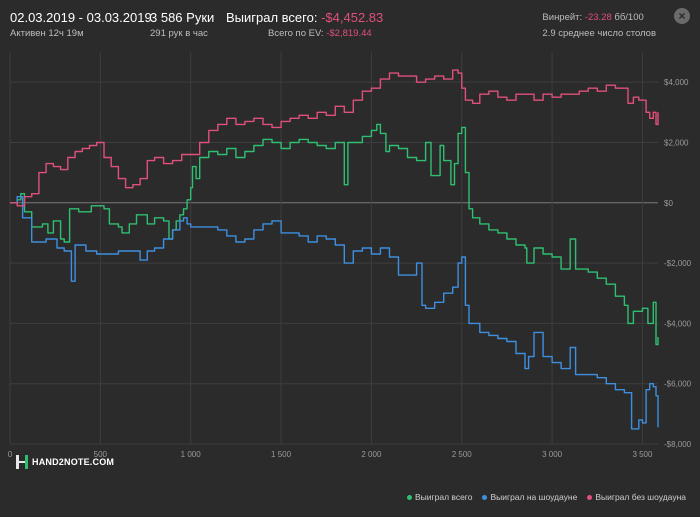 The image size is (700, 517). I want to click on avg-tables: 2.9 среднее число столов, so click(599, 33).